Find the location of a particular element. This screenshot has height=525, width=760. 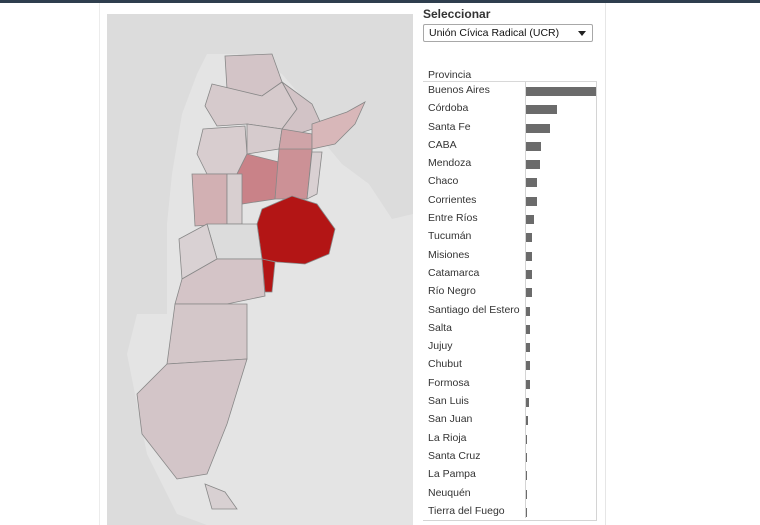

province-row: Neuquén is located at coordinates (510, 494).